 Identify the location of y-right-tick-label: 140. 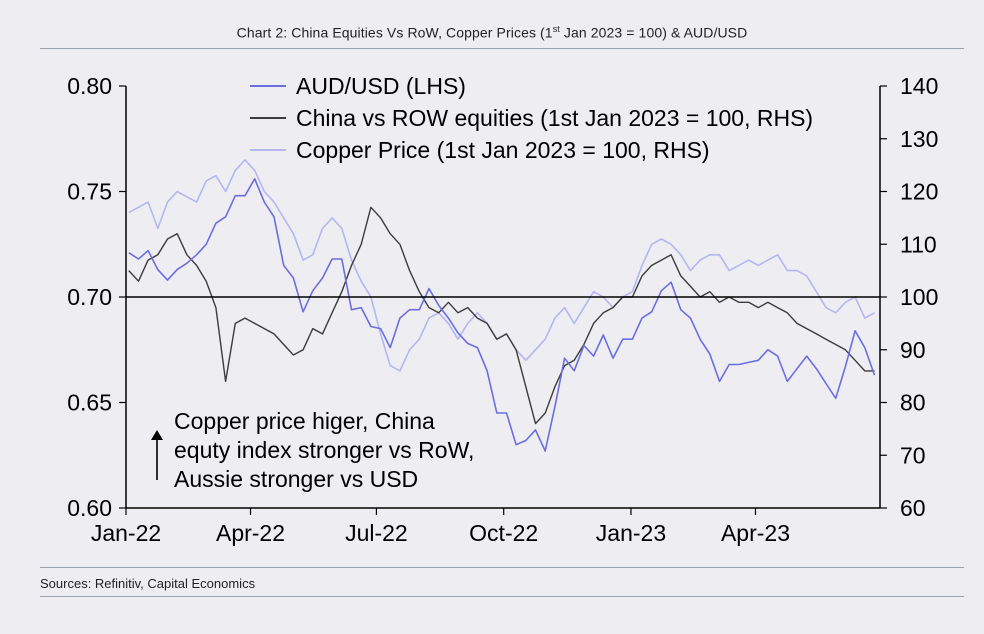
(919, 86).